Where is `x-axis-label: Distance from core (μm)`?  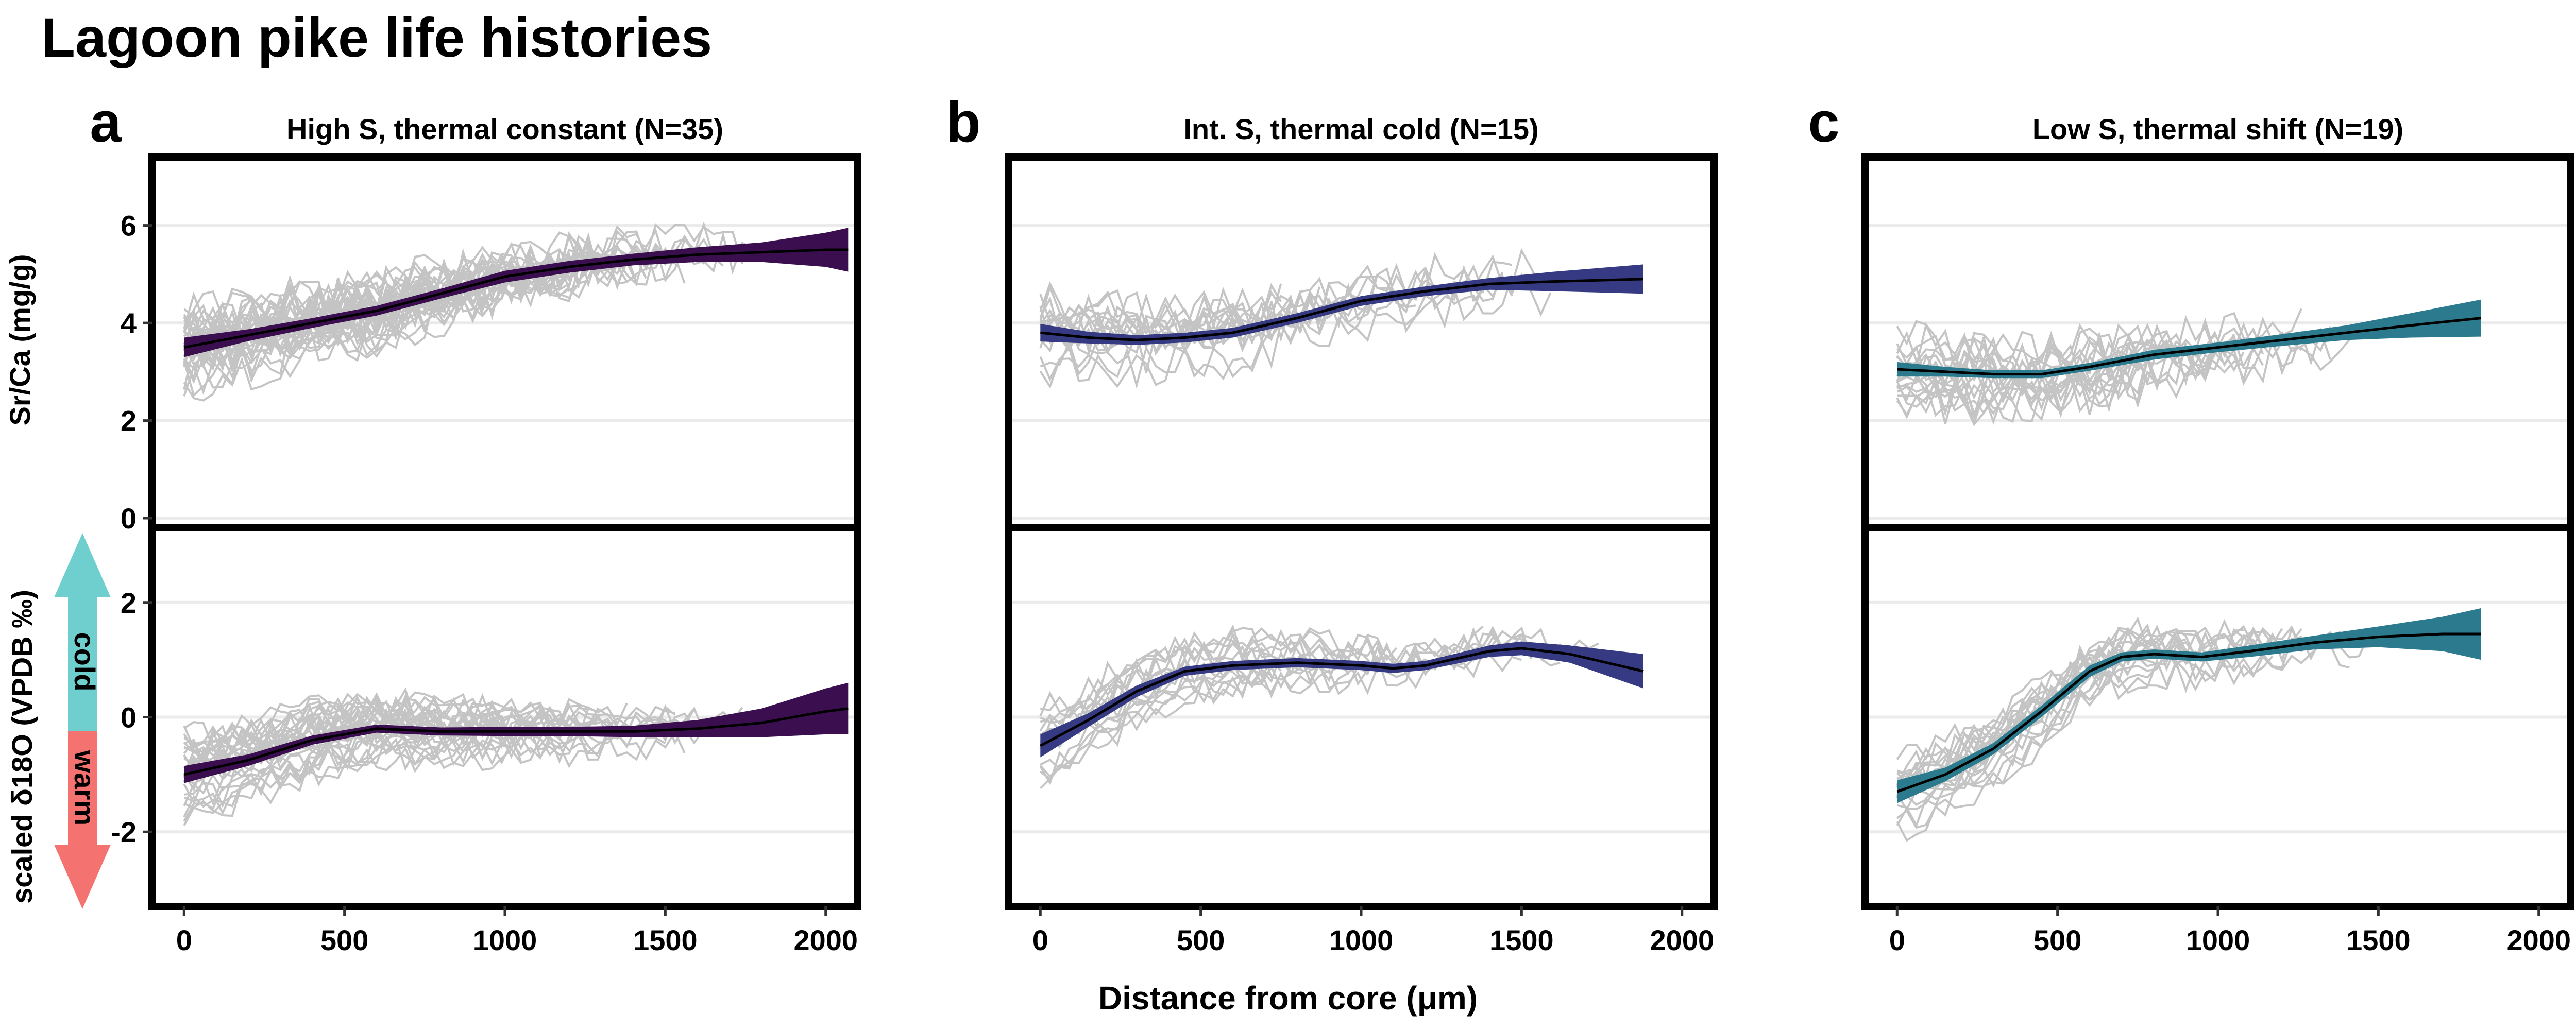
x-axis-label: Distance from core (μm) is located at coordinates (1288, 999).